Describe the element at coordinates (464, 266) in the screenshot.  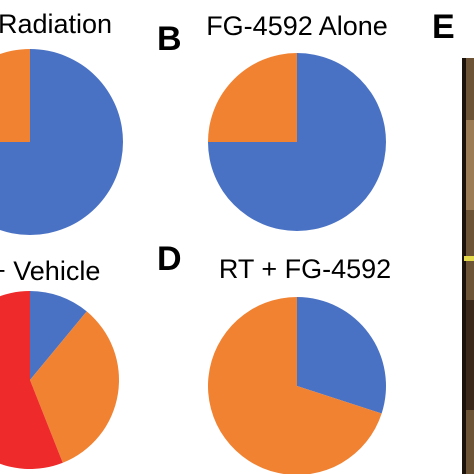
I see `photo-border` at that location.